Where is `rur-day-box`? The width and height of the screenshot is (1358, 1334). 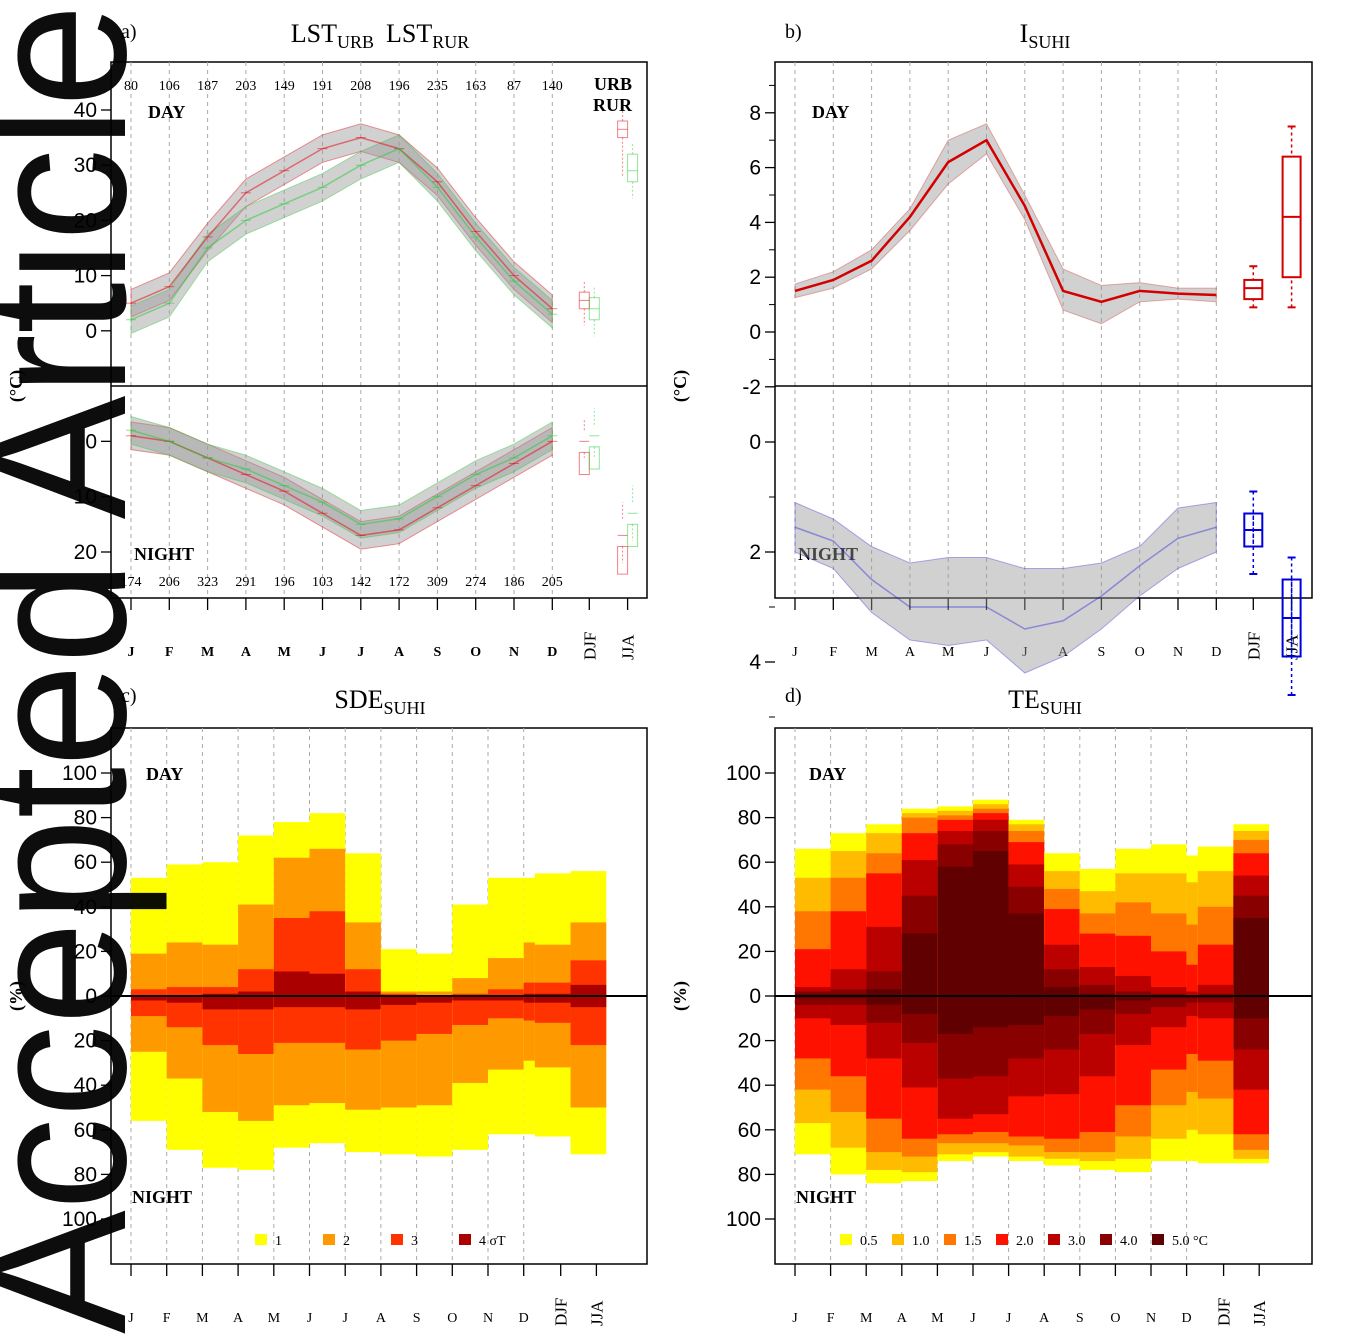 rur-day-box is located at coordinates (633, 168).